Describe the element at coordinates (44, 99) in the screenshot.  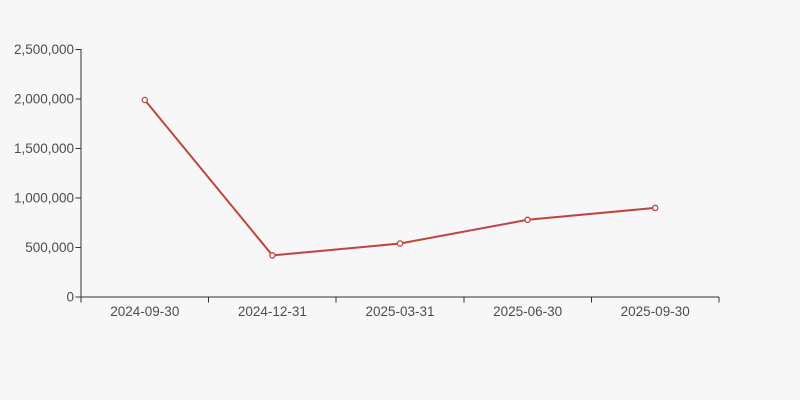
I see `y-tick-label: 2,000,000` at that location.